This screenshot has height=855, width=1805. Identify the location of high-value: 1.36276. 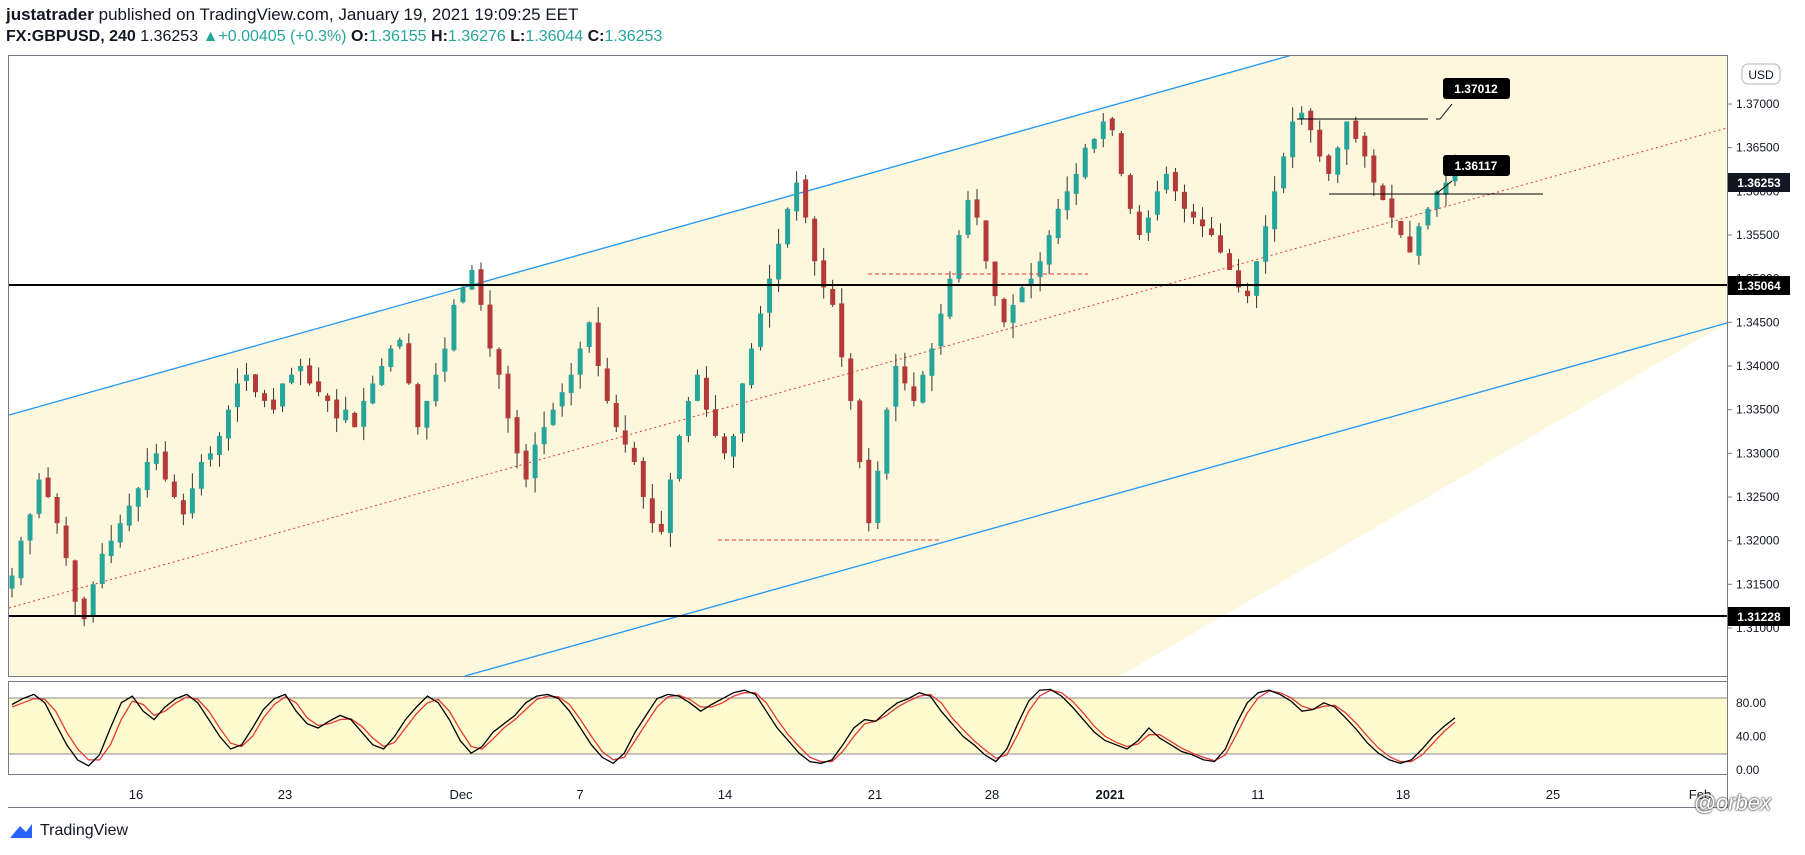
(476, 36).